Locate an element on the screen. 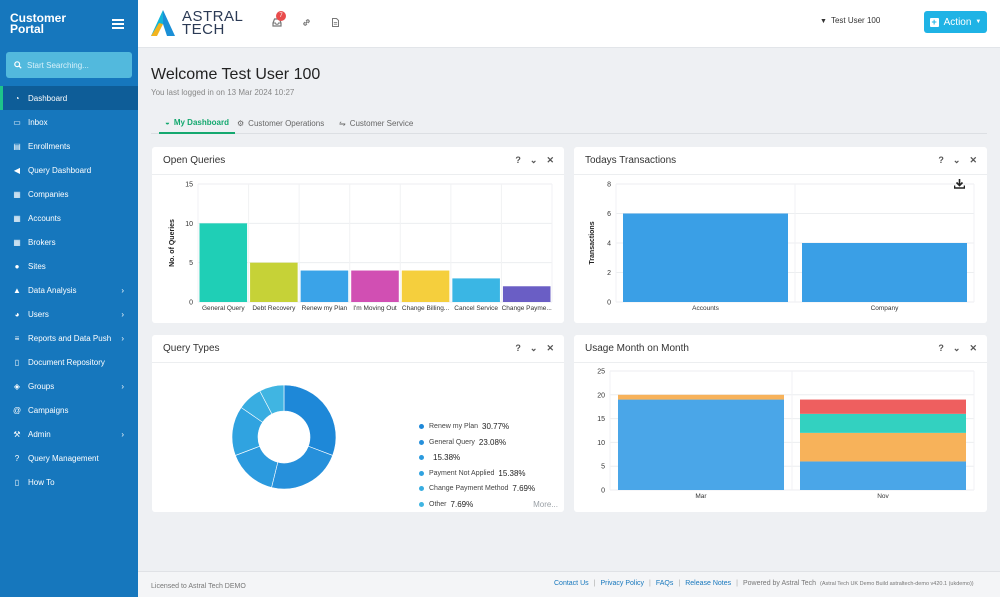  sidebar-item-brokers: ▦ Brokers is located at coordinates (69, 242).